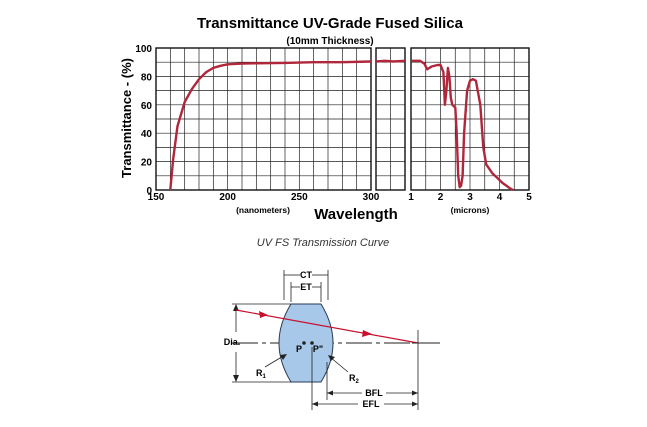 Image resolution: width=647 pixels, height=427 pixels. What do you see at coordinates (356, 214) in the screenshot?
I see `x-axis-label: Wavelength` at bounding box center [356, 214].